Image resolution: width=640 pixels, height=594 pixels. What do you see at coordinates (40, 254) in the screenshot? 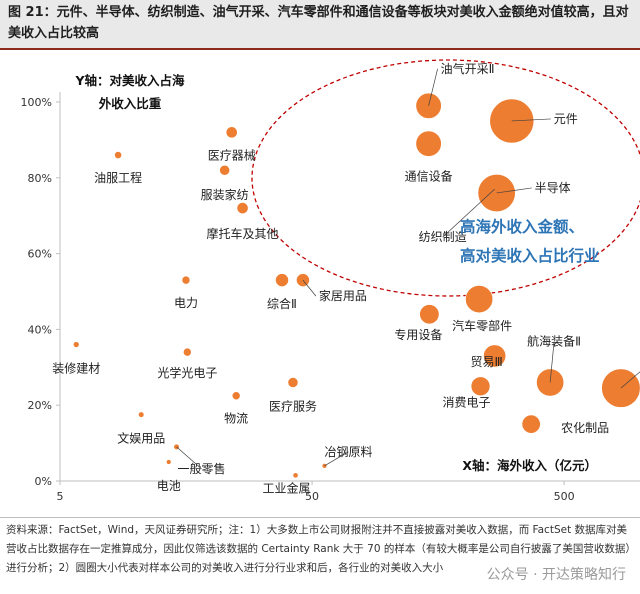
I see `y-tick-label-3: 60%` at bounding box center [40, 254].